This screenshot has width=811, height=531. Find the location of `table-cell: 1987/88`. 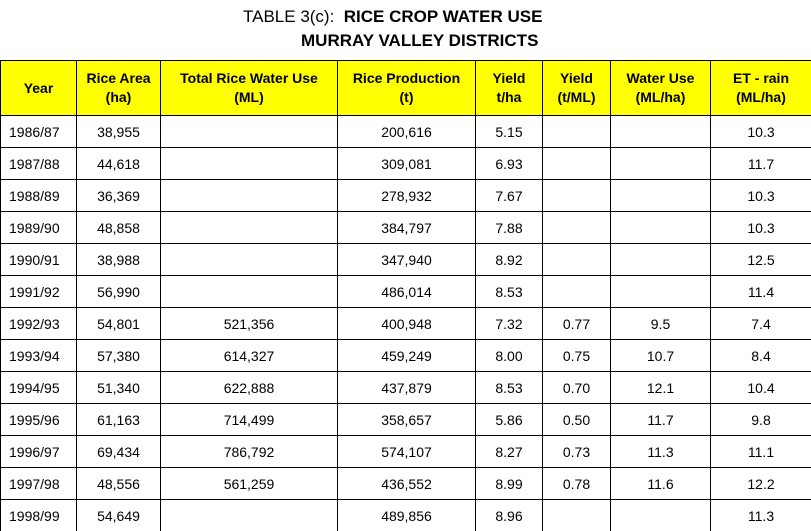

table-cell: 1987/88 is located at coordinates (38, 163).